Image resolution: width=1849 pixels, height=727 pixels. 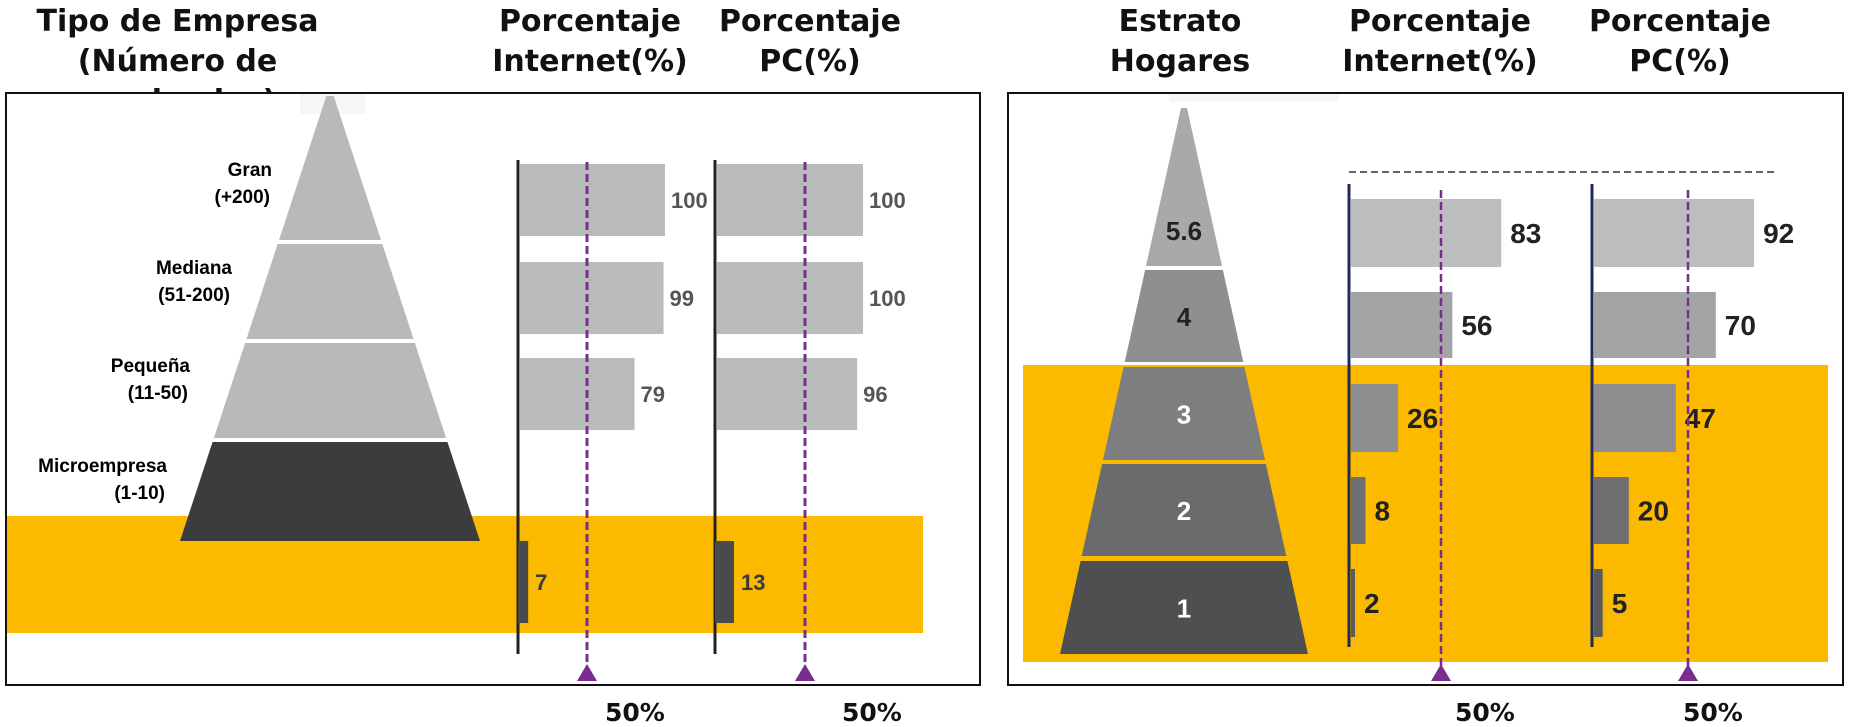 I want to click on stratum-label: 3, so click(x=1184, y=415).